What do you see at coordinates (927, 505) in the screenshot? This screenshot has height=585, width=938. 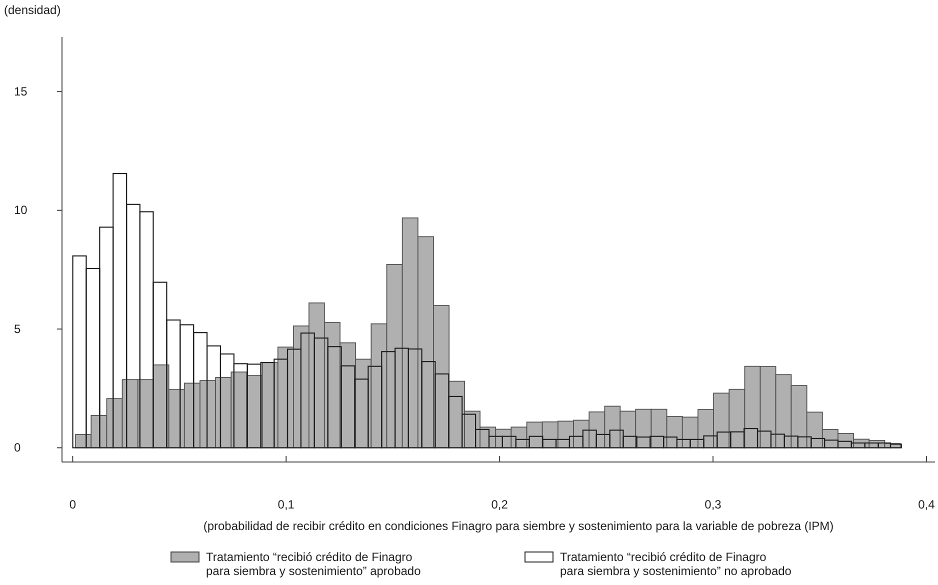 I see `x-tick-label: 0,4` at bounding box center [927, 505].